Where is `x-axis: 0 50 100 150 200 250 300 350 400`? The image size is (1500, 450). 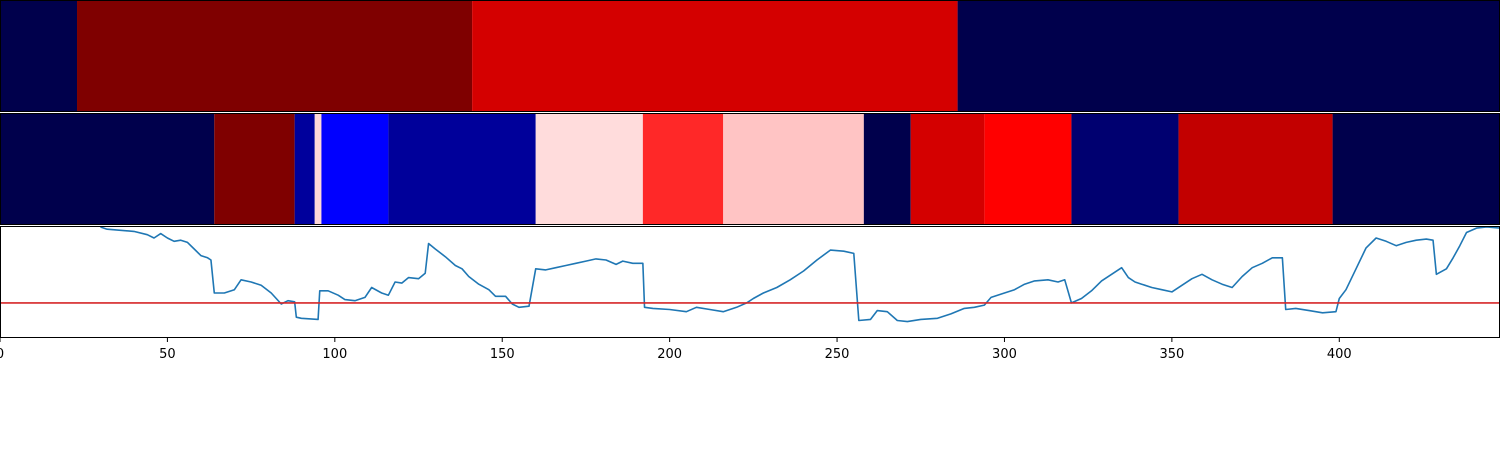 x-axis: 0 50 100 150 200 250 300 350 400 is located at coordinates (676, 349).